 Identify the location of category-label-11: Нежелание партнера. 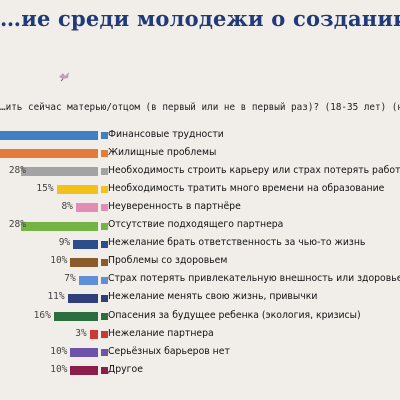
(161, 333).